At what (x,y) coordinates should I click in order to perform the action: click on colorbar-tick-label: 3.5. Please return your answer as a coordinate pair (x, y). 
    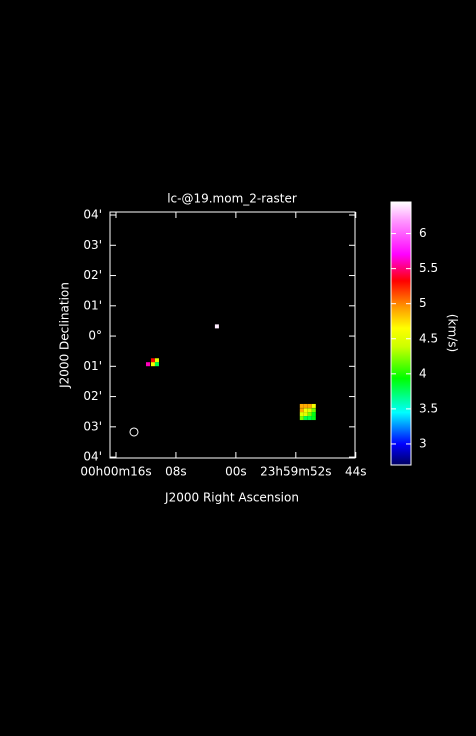
    Looking at the image, I should click on (428, 408).